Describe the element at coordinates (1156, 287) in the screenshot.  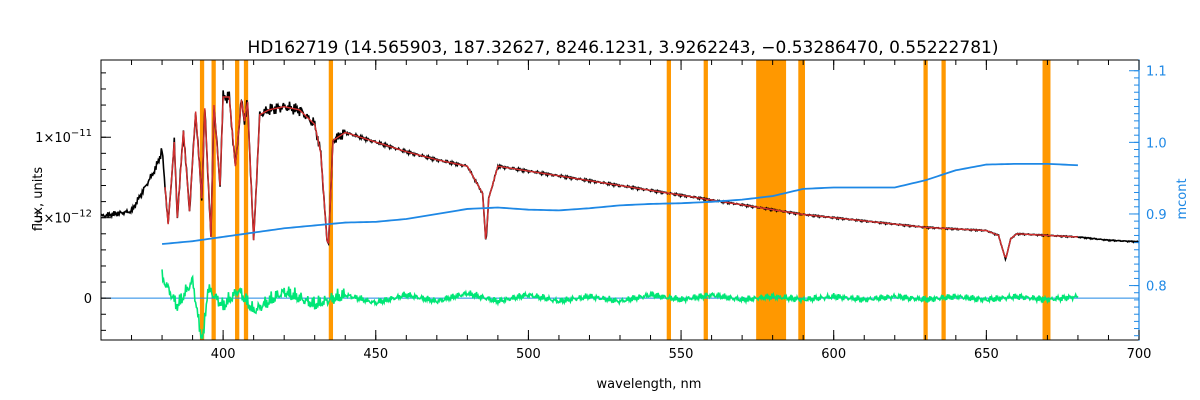
I see `y2-tick-label: 0.8` at that location.